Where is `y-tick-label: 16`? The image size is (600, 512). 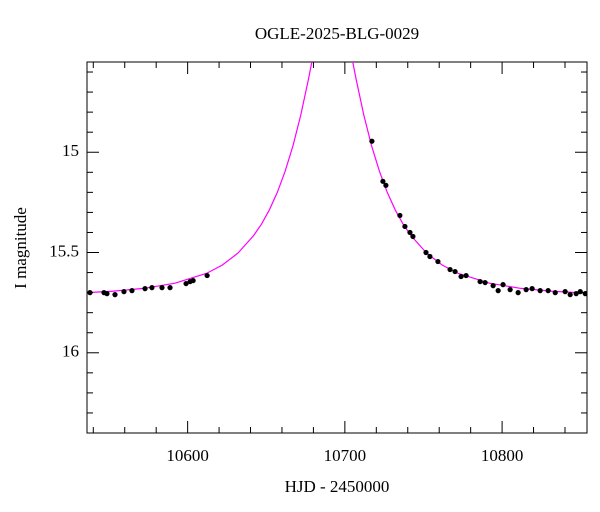
y-tick-label: 16 is located at coordinates (70, 351).